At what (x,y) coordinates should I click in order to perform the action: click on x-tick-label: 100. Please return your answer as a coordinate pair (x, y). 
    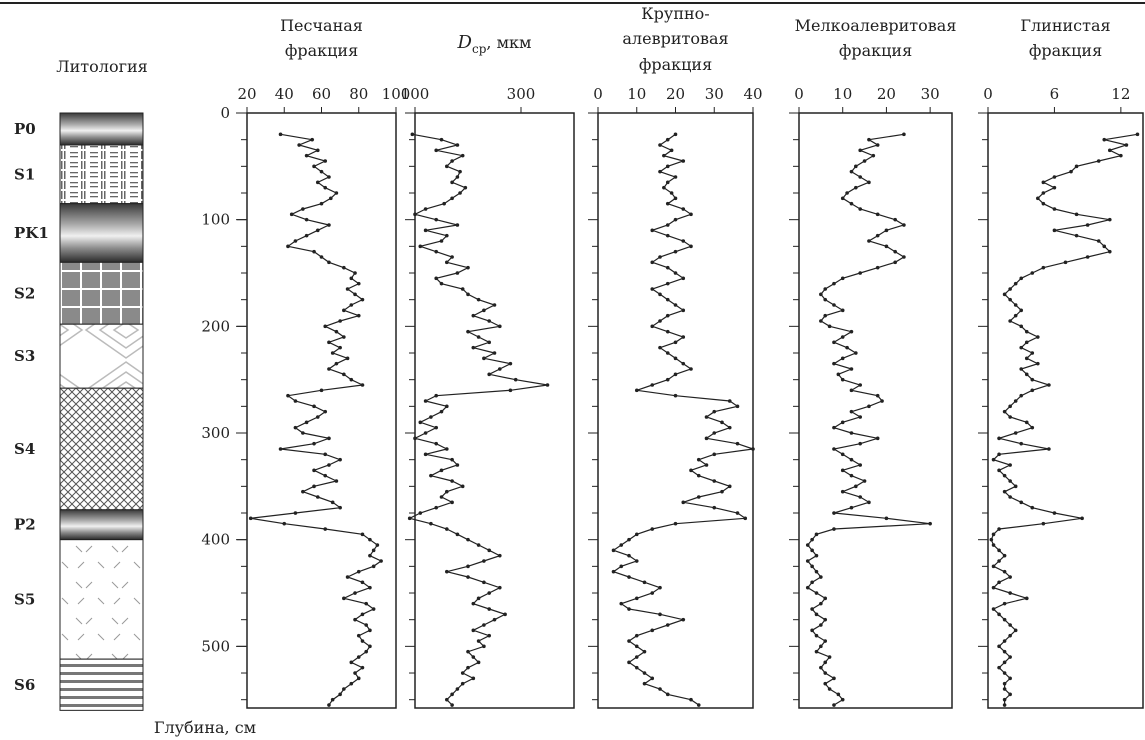
    Looking at the image, I should click on (415, 94).